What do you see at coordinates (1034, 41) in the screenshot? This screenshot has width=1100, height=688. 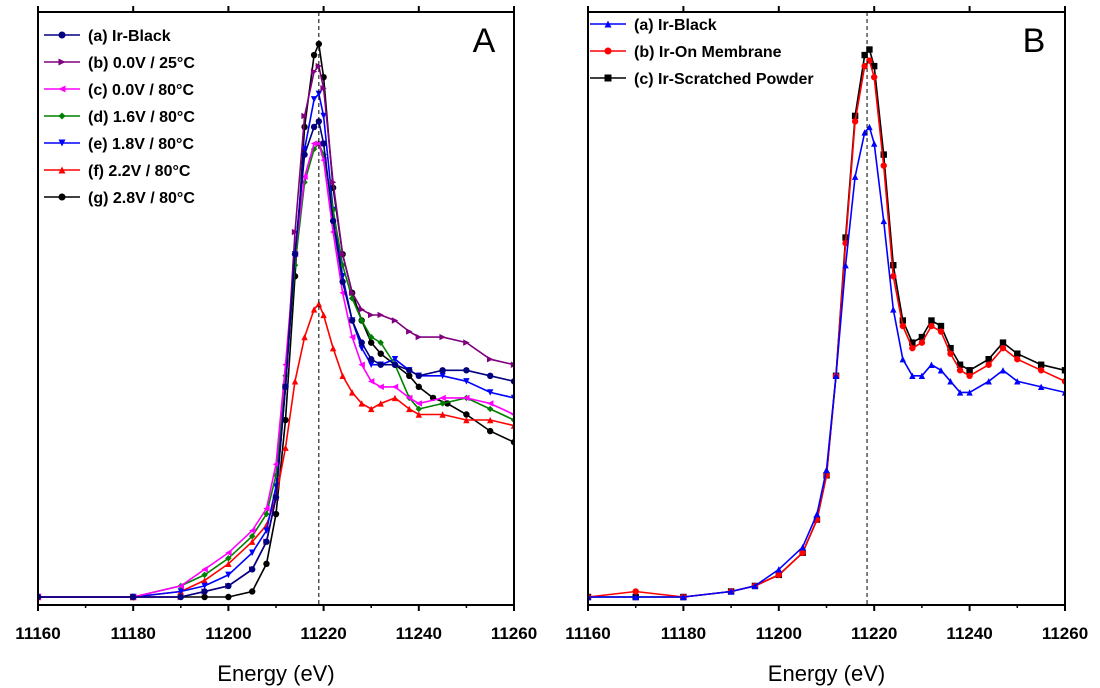 I see `panel-letter: B` at bounding box center [1034, 41].